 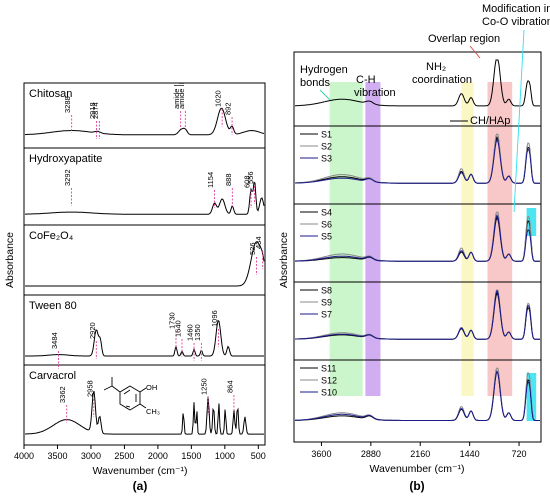 I want to click on peak-label: 1730, so click(x=171, y=320).